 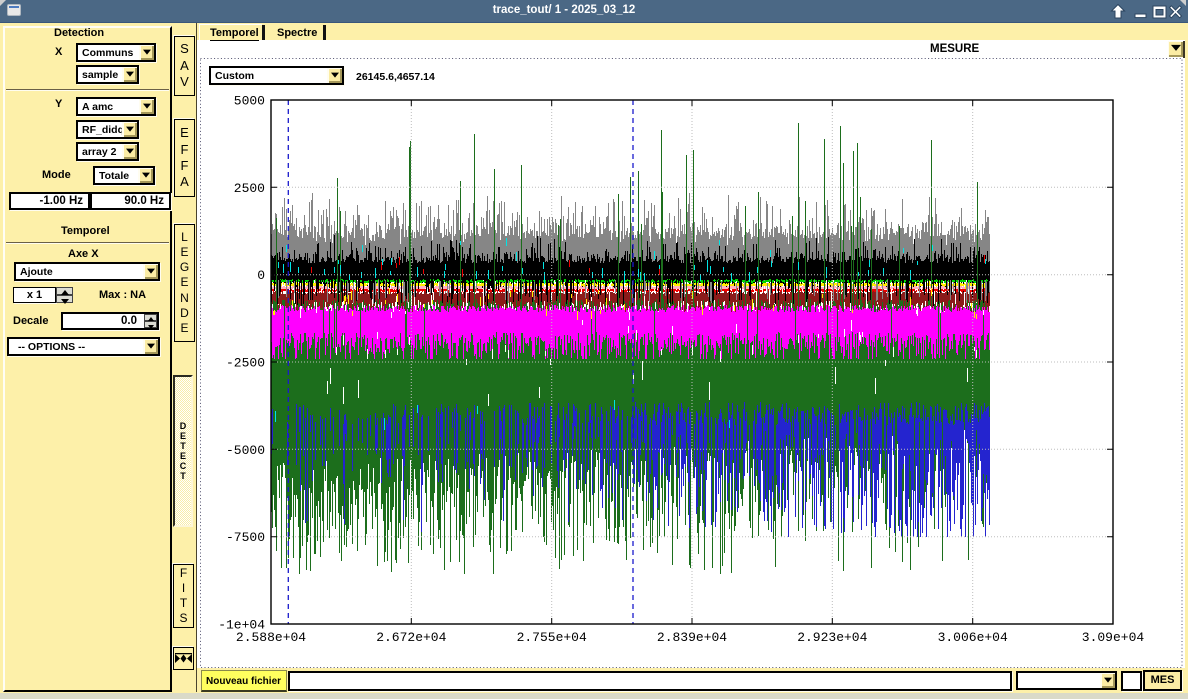 What do you see at coordinates (245, 363) in the screenshot?
I see `svg-text: -2500` at bounding box center [245, 363].